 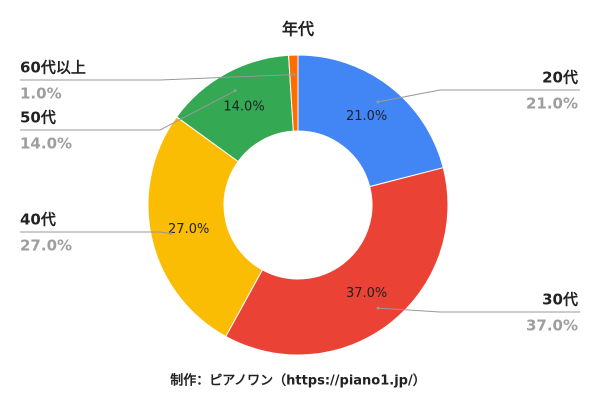 What do you see at coordinates (552, 326) in the screenshot?
I see `legend-value: 37.0%` at bounding box center [552, 326].